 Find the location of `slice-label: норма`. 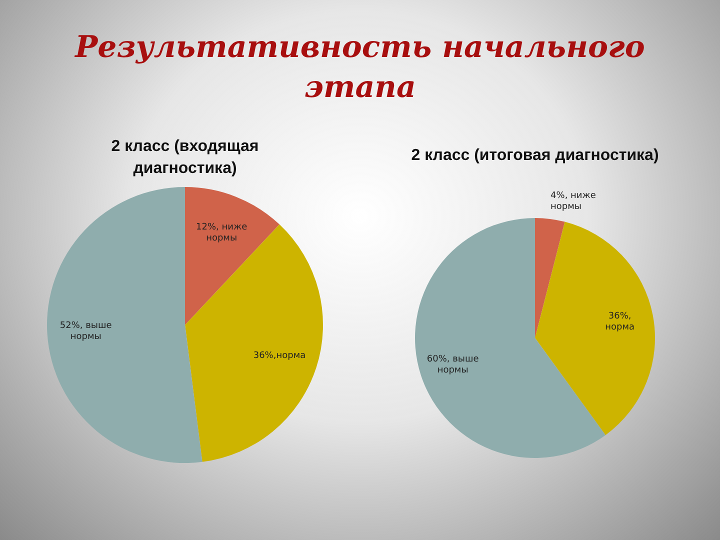

slice-label: норма is located at coordinates (620, 327).